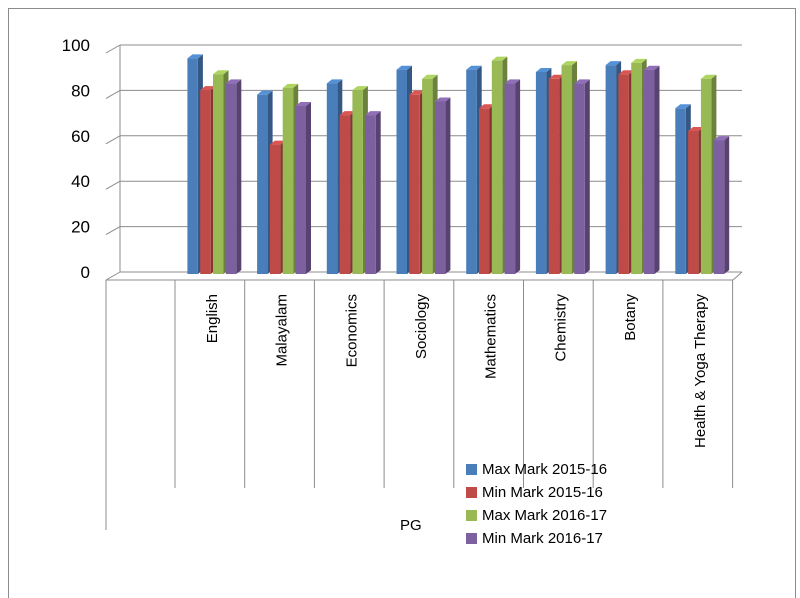  Describe the element at coordinates (76, 45) in the screenshot. I see `y-tick-label: 100` at that location.